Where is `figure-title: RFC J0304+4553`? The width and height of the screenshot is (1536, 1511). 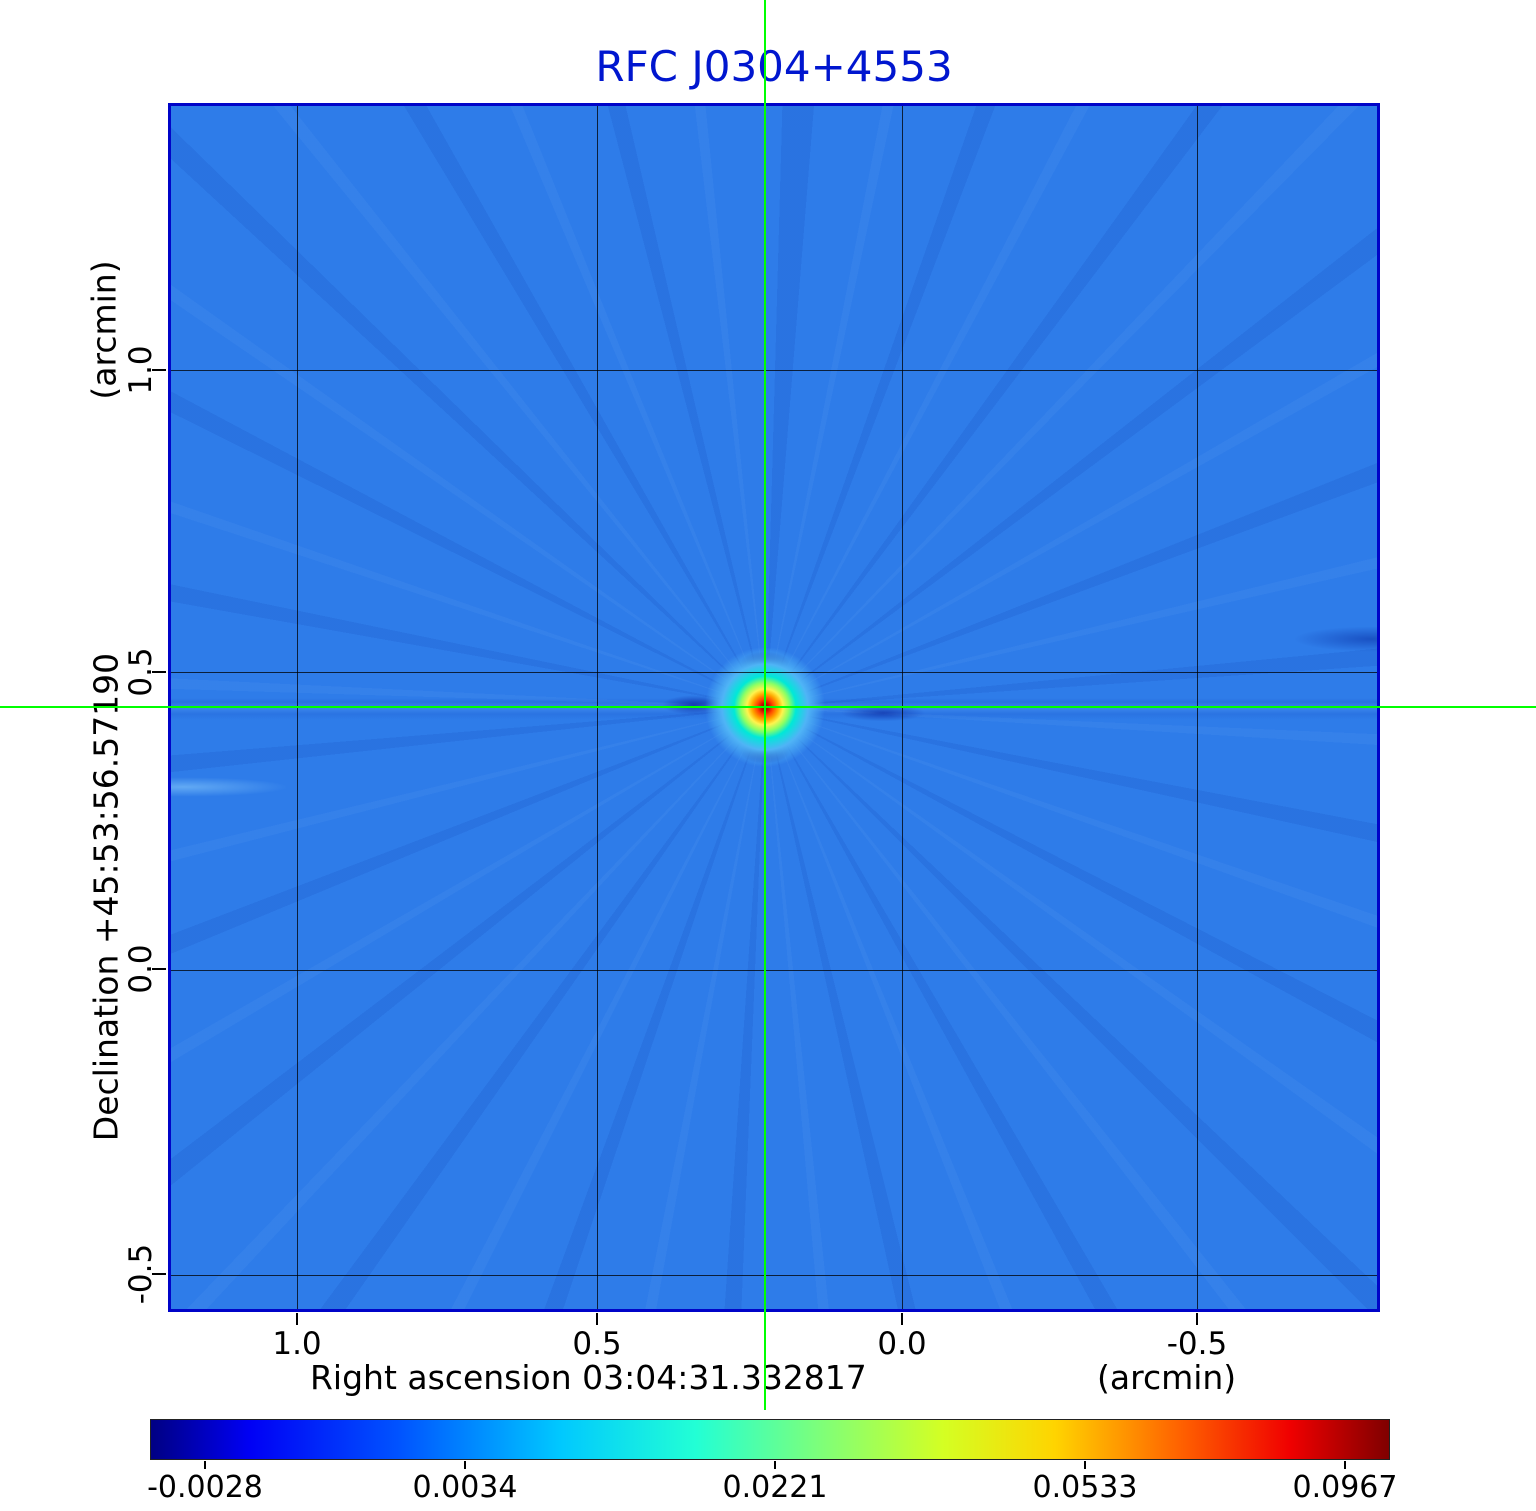
figure-title: RFC J0304+4553 is located at coordinates (774, 66).